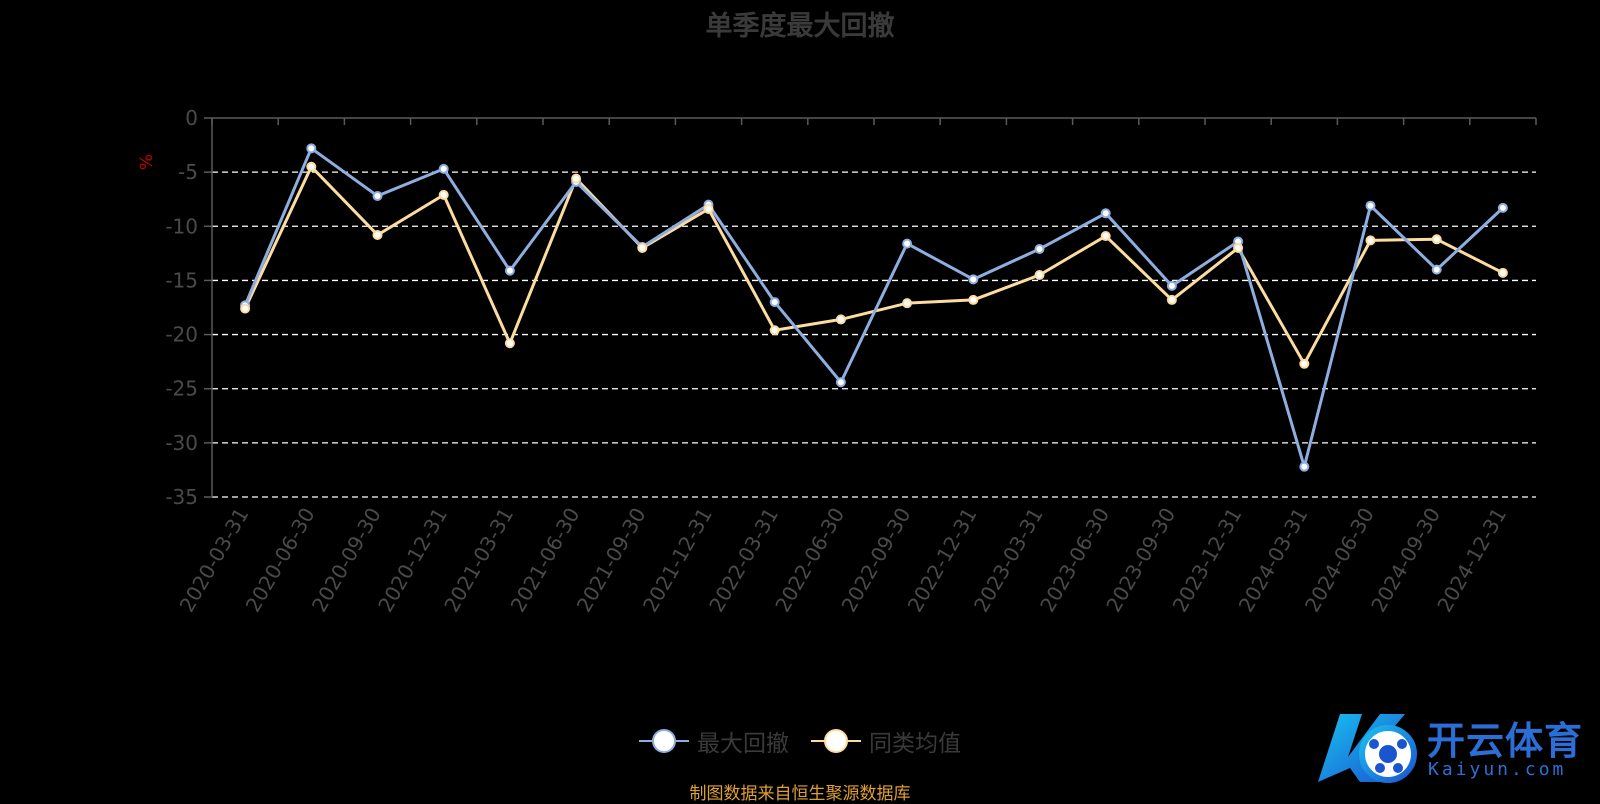  I want to click on x-tick-label: 2021-12-31, so click(677, 560).